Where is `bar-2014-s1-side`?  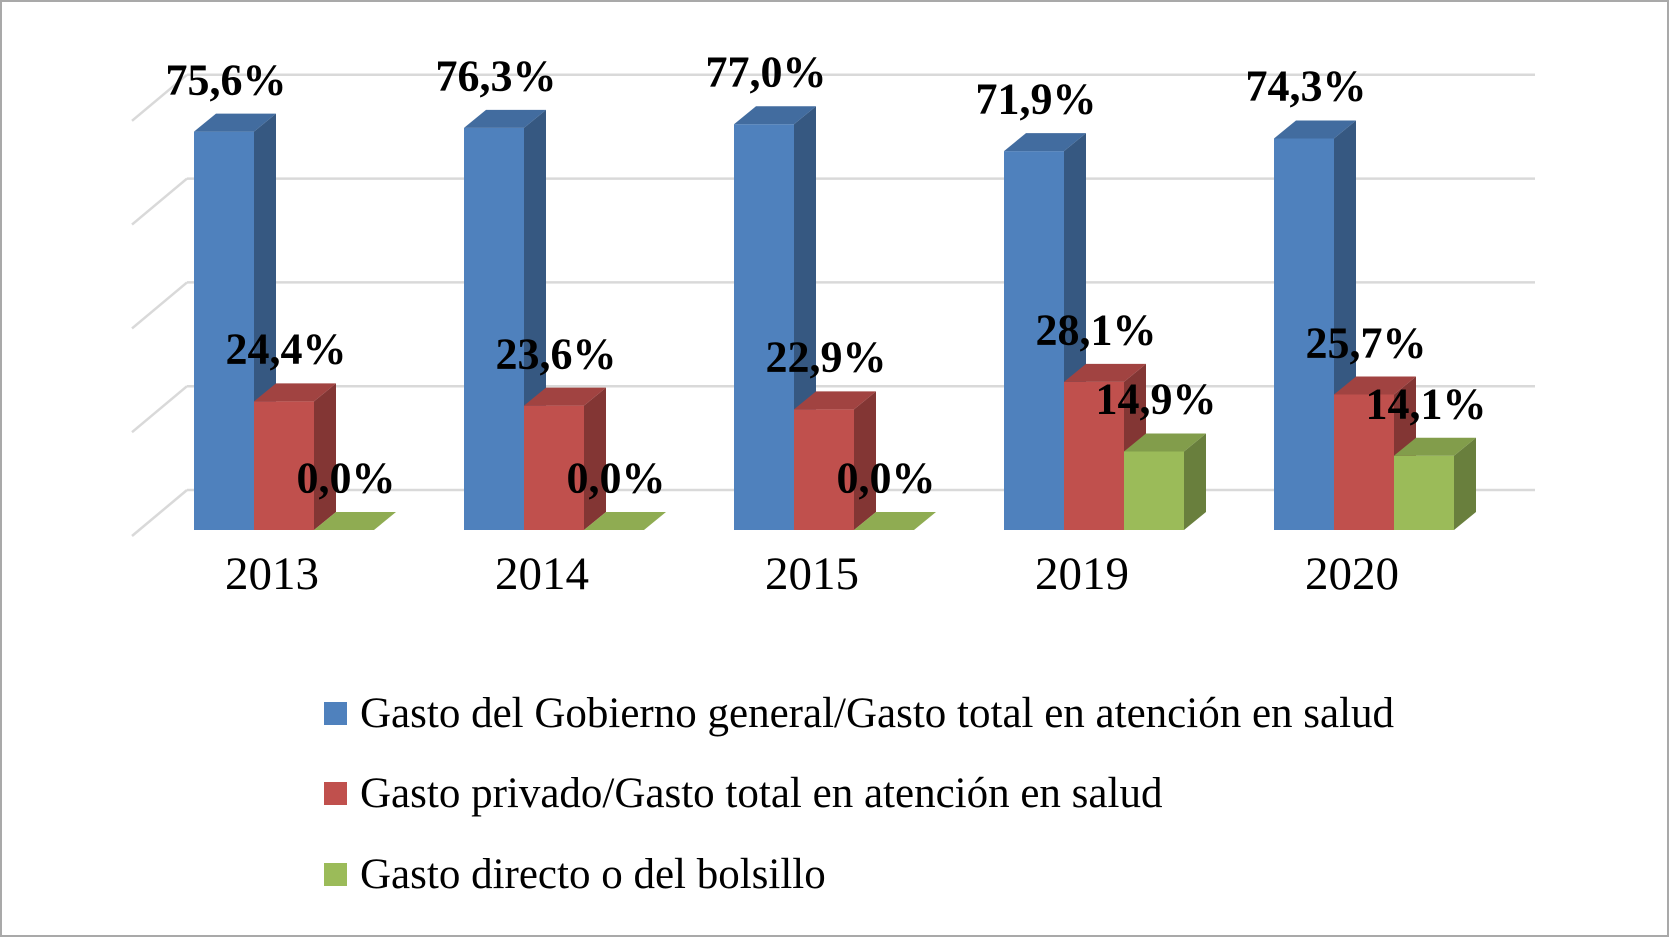 bar-2014-s1-side is located at coordinates (595, 458).